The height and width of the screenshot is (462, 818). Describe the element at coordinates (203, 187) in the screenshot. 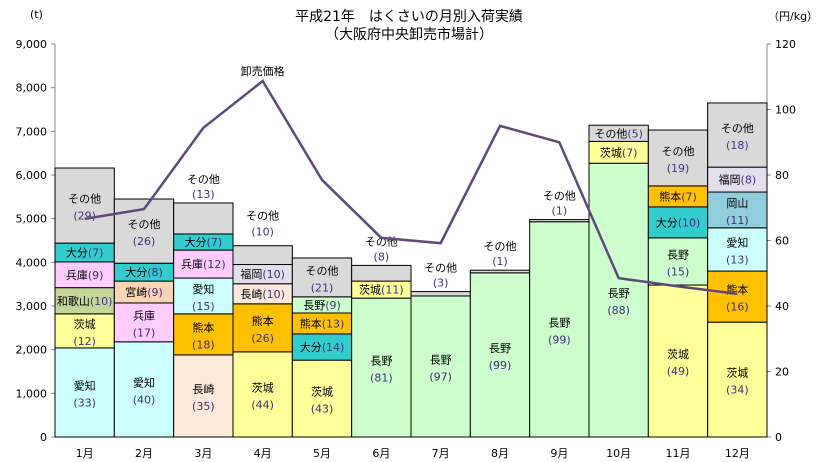

I see `segment-label: その他(13)` at that location.